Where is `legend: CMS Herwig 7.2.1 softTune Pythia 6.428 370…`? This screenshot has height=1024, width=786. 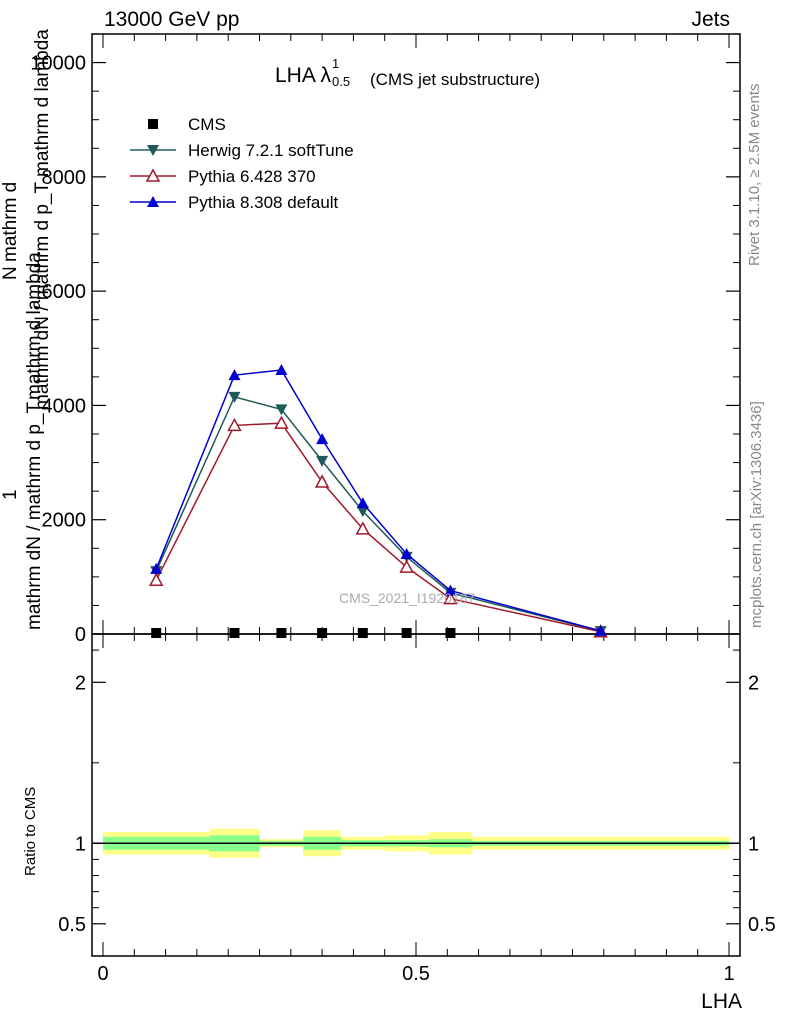 legend: CMS Herwig 7.2.1 softTune Pythia 6.428 370… is located at coordinates (242, 163).